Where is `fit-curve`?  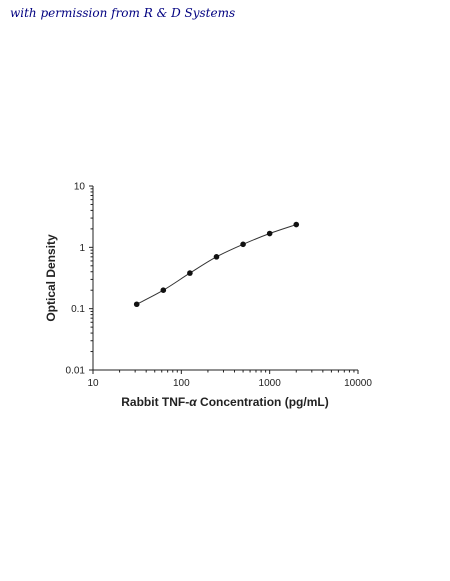
fit-curve is located at coordinates (216, 264).